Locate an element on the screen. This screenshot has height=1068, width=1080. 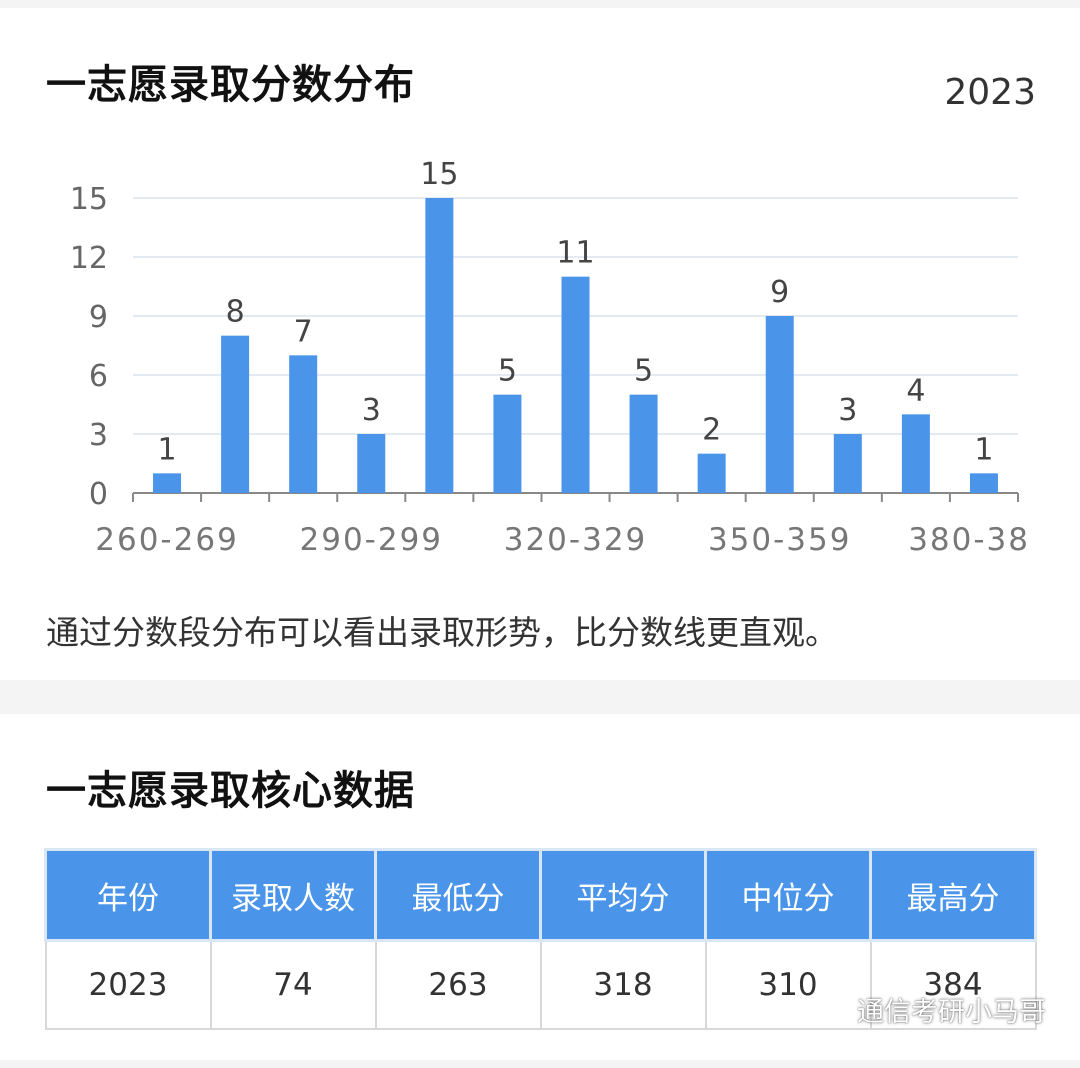
header-year: 年份 is located at coordinates (128, 895).